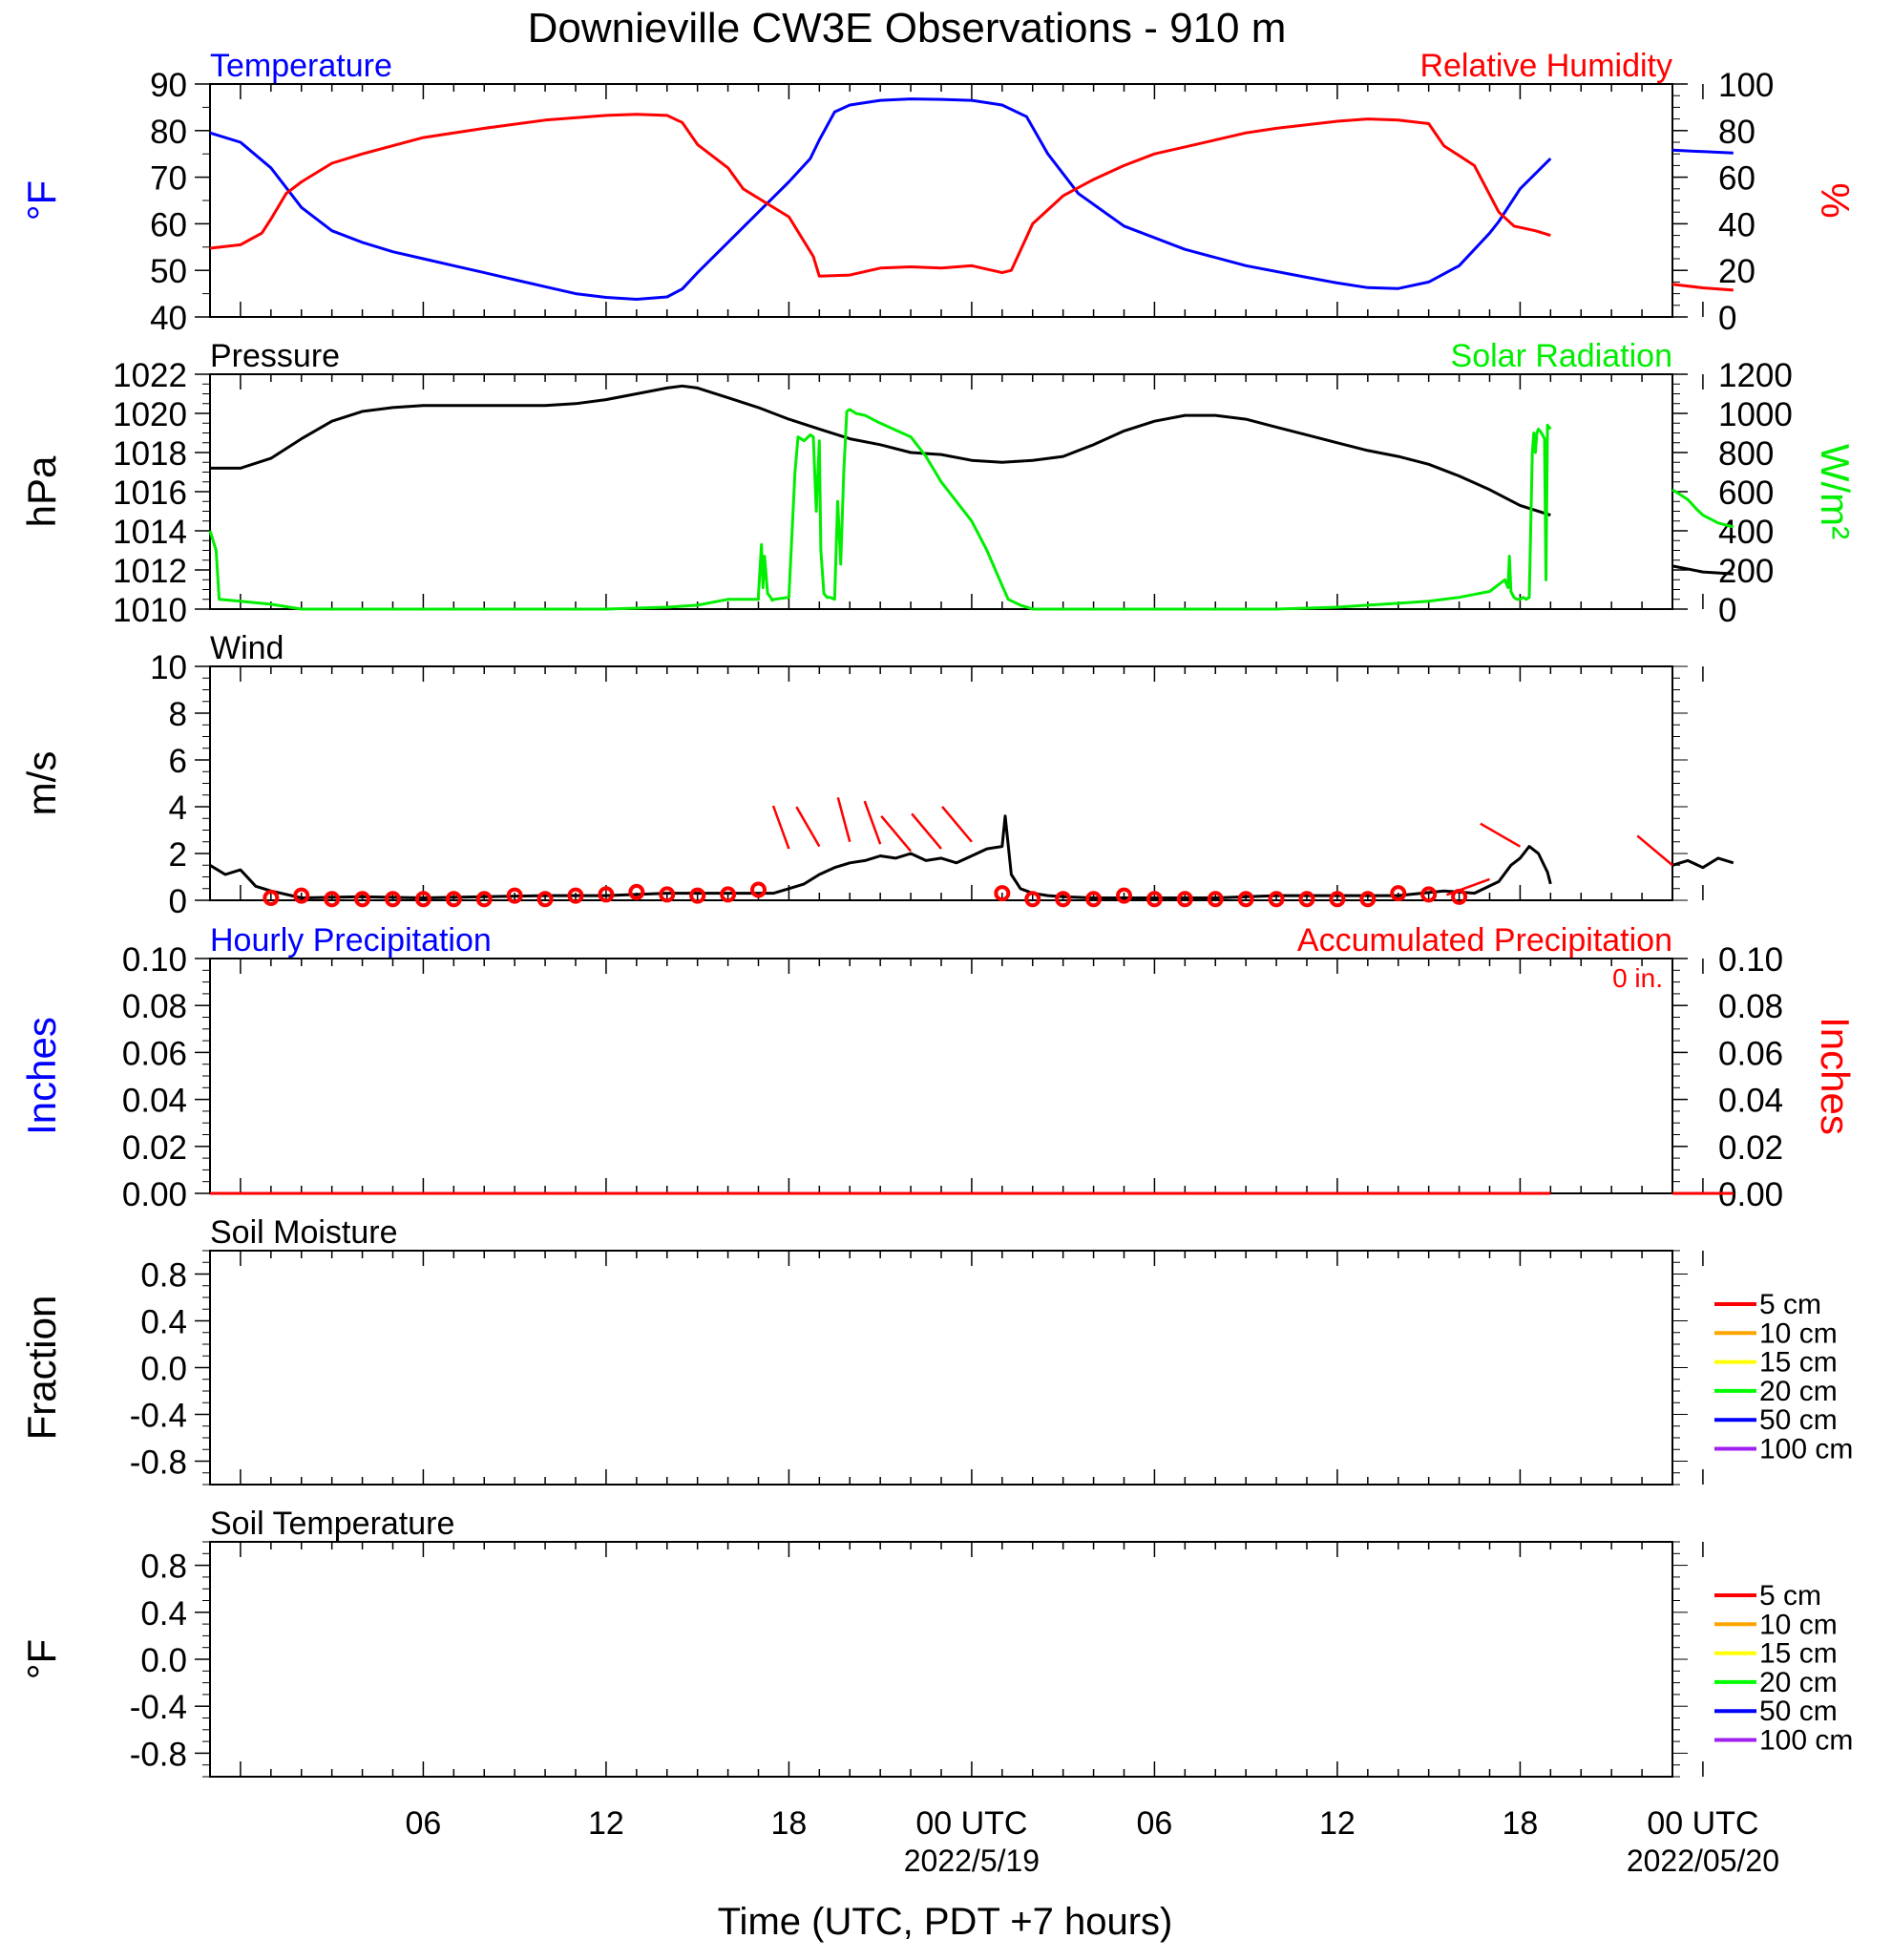 This screenshot has height=1960, width=1892. Describe the element at coordinates (1545, 66) in the screenshot. I see `panel-right-title: Relative Humidity` at that location.